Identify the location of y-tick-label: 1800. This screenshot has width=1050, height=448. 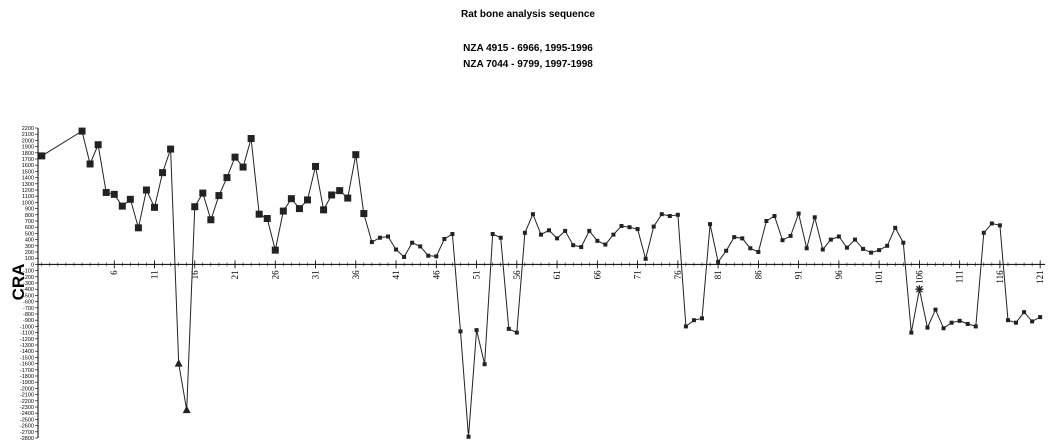
(28, 154).